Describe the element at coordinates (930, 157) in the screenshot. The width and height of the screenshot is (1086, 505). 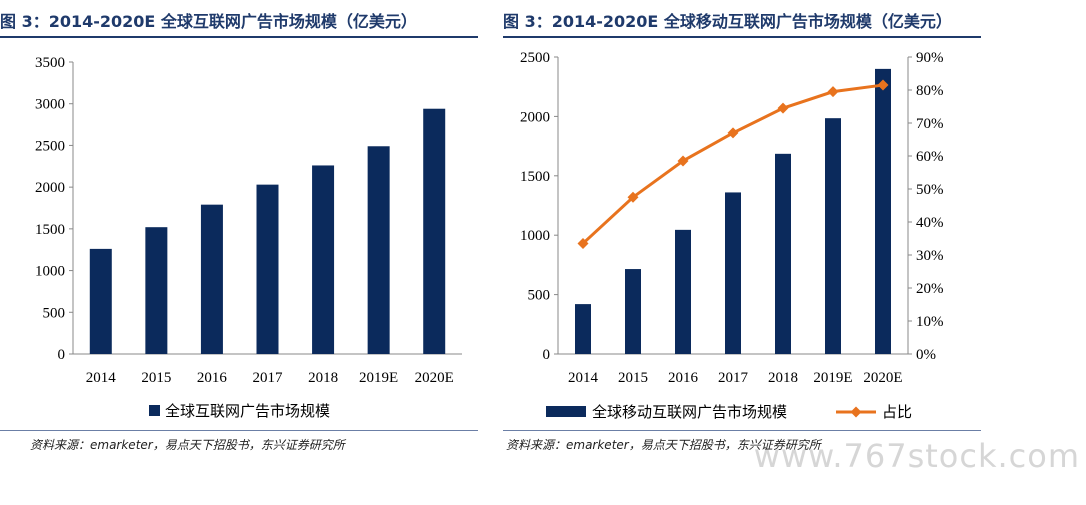
I see `y2-tick-label: 60%` at that location.